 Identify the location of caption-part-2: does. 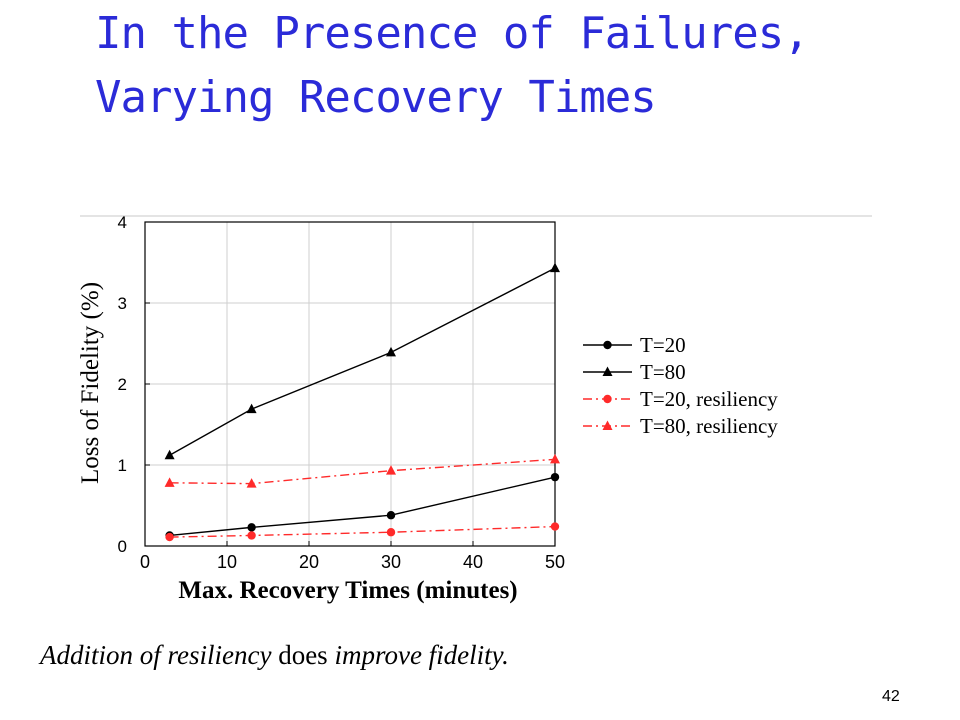
(303, 655).